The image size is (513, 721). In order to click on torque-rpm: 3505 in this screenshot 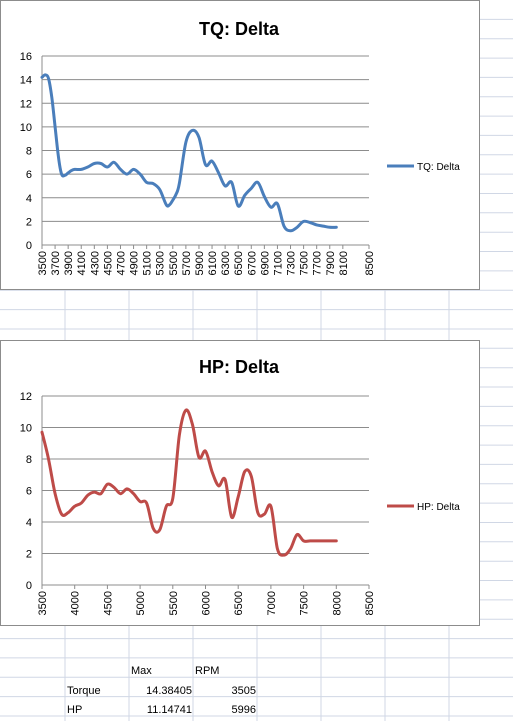, I will do `click(243, 691)`.